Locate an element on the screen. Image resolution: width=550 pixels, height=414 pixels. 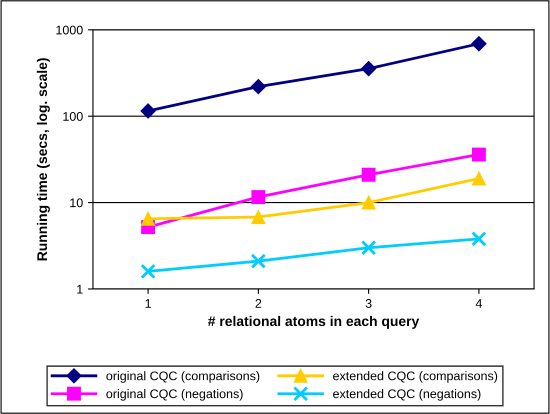
legend-label: original CQC (negations) is located at coordinates (174, 395).